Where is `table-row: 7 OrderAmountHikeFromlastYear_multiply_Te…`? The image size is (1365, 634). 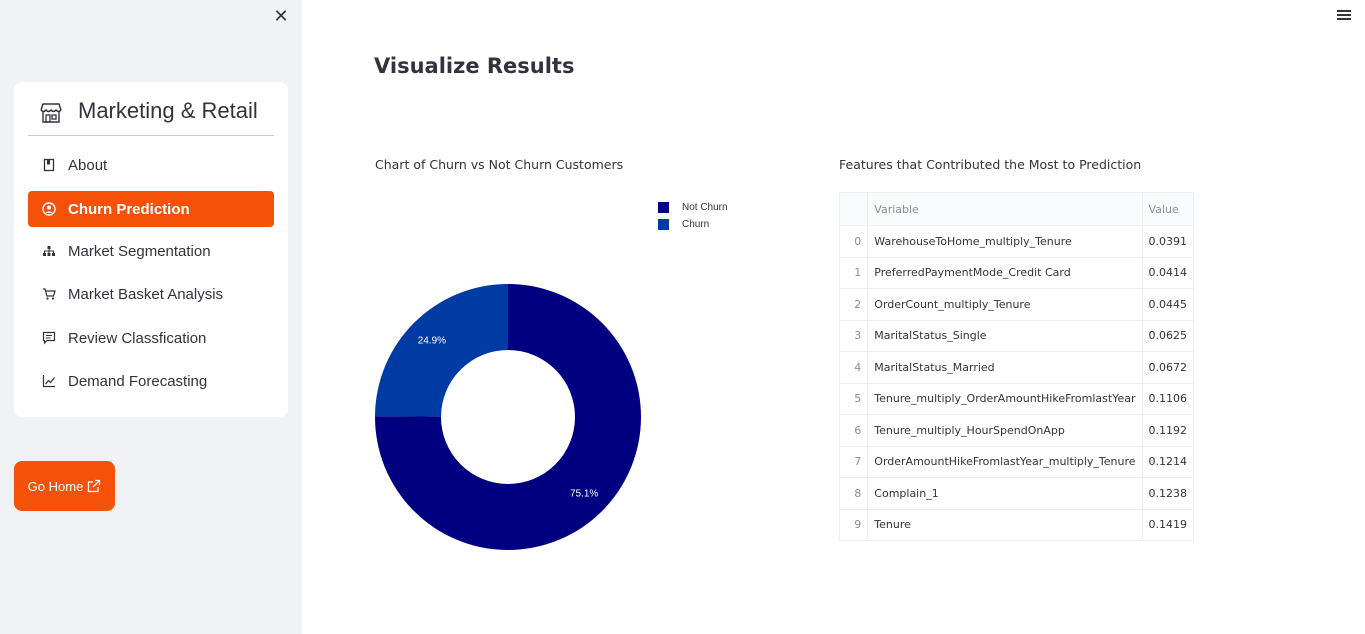 table-row: 7 OrderAmountHikeFromlastYear_multiply_Te… is located at coordinates (1016, 461).